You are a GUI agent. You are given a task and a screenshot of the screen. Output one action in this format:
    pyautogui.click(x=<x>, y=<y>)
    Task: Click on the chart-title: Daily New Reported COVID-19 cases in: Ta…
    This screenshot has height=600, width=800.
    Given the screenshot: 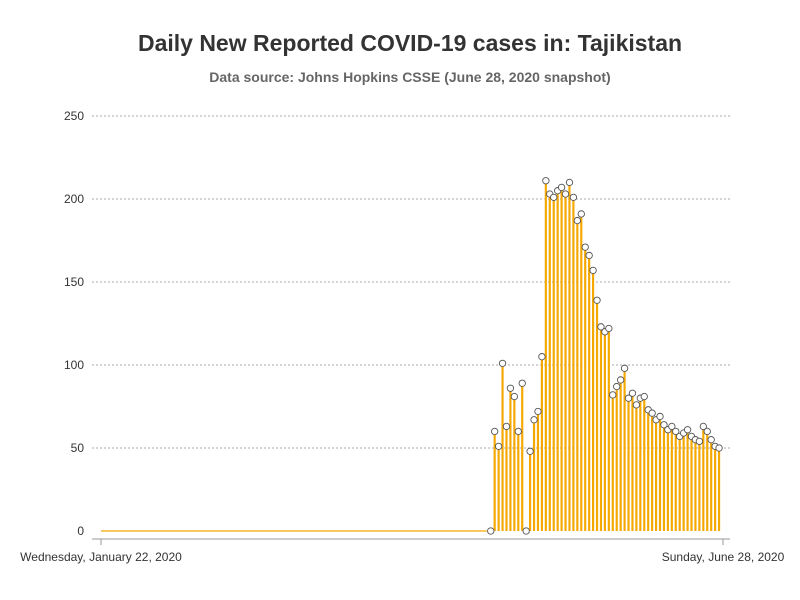 What is the action you would take?
    pyautogui.click(x=410, y=43)
    